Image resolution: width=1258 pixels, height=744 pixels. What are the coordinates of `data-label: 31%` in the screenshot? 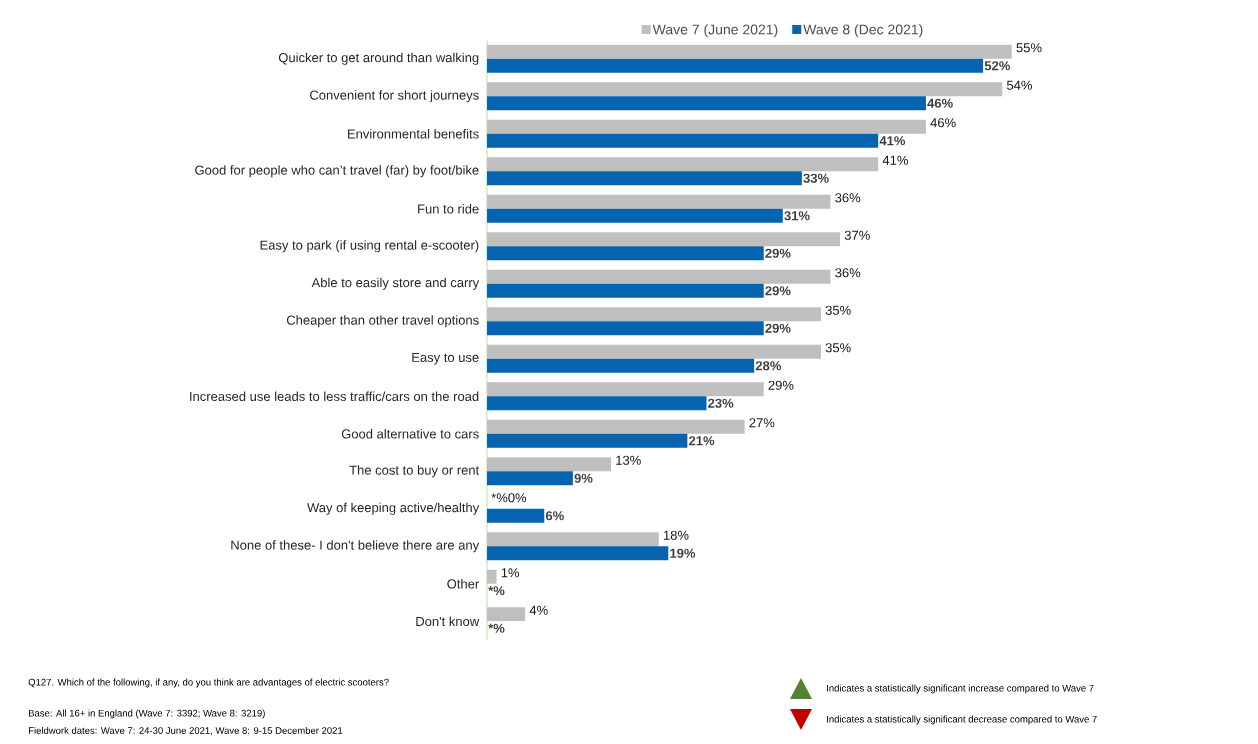 It's located at (797, 216).